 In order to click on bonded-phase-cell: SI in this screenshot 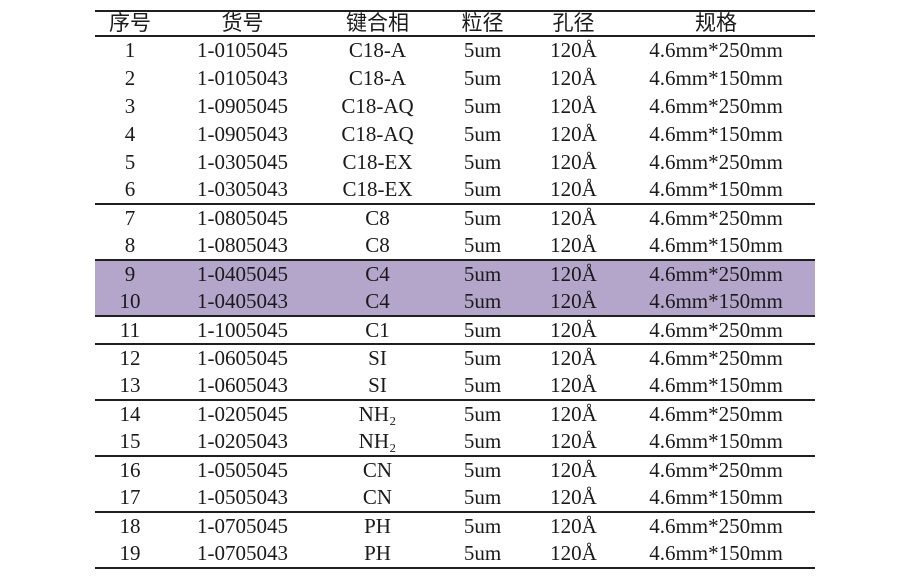, I will do `click(377, 358)`.